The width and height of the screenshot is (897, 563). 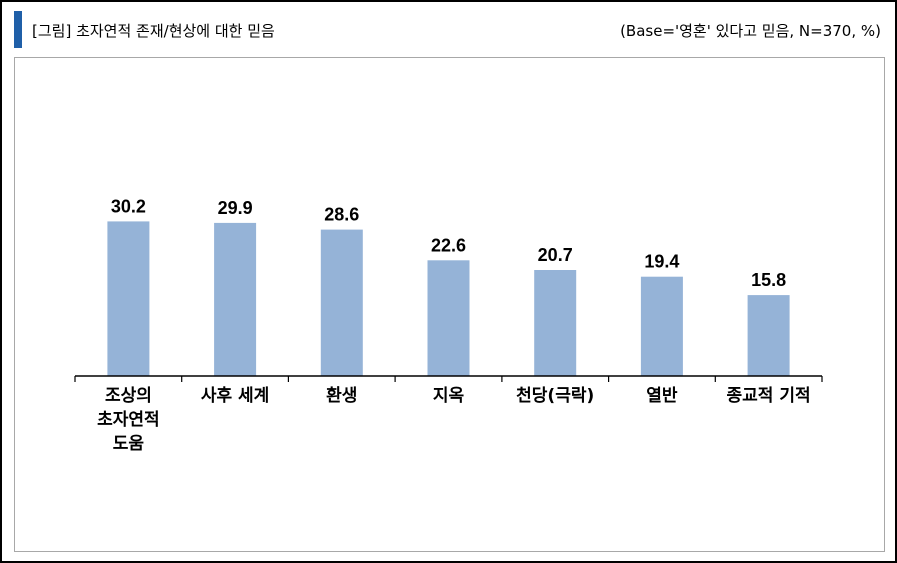 I want to click on category-label: 사후 세계, so click(x=235, y=395).